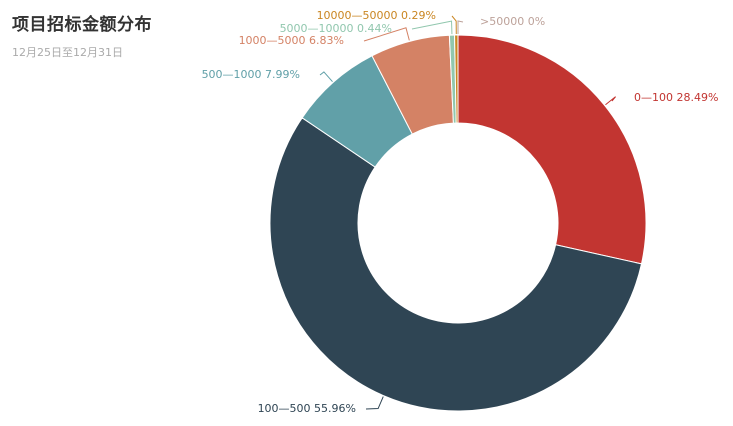  What do you see at coordinates (251, 74) in the screenshot?
I see `label-500-1000: 500—1000 7.99%` at bounding box center [251, 74].